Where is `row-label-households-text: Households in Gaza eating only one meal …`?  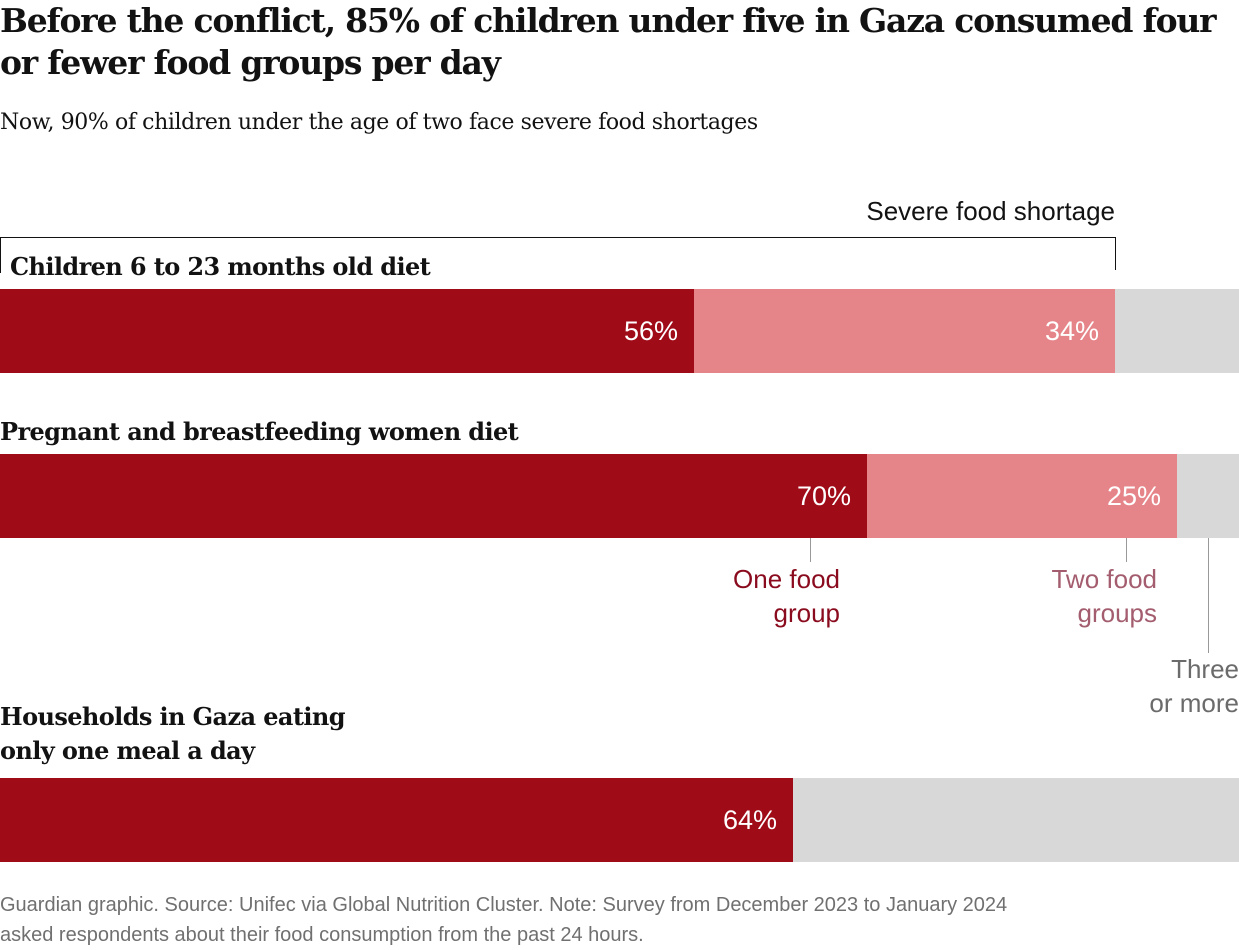
row-label-households-text: Households in Gaza eating only one meal … is located at coordinates (173, 733).